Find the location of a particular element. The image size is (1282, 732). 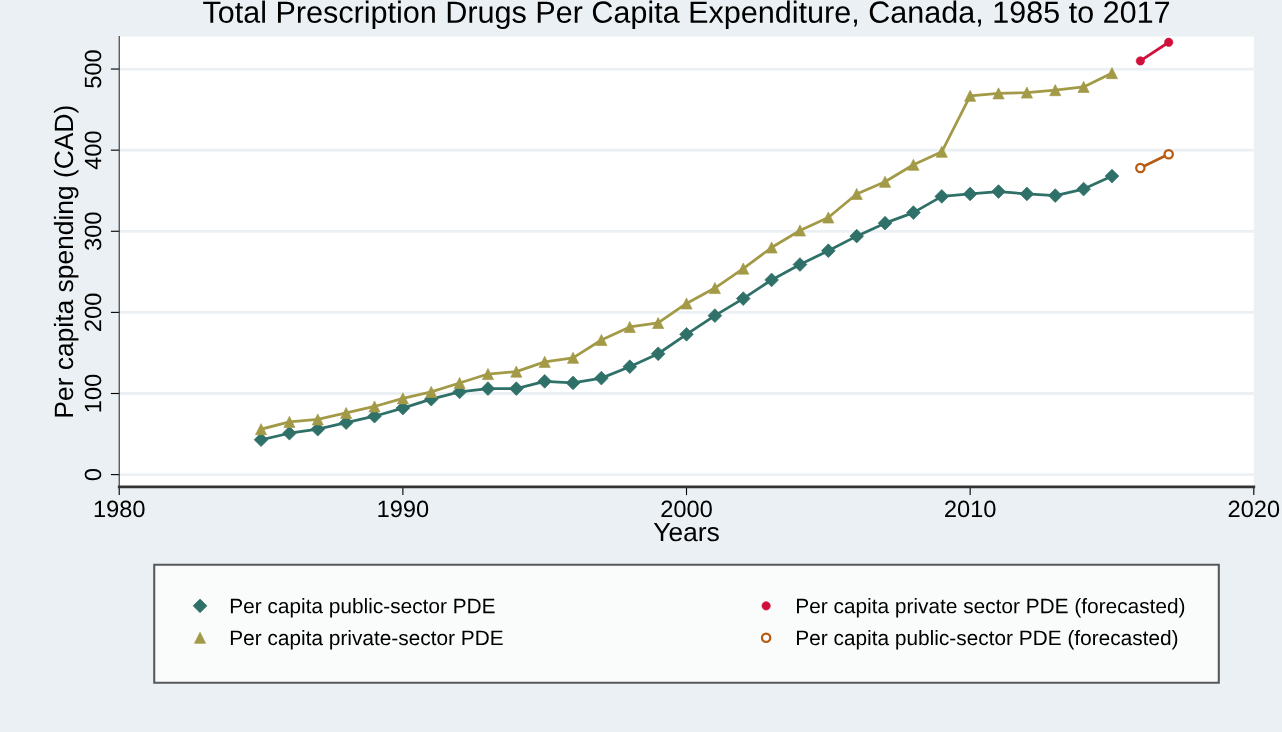

legend-label: Per capita private-sector PDE is located at coordinates (366, 639).